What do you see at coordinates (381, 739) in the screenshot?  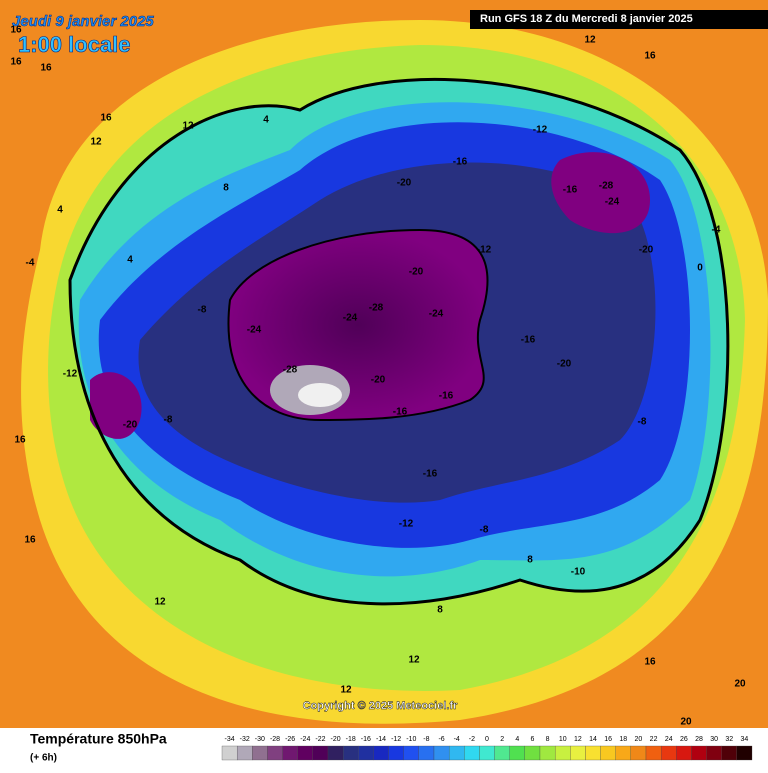 I see `scale-label: -14` at bounding box center [381, 739].